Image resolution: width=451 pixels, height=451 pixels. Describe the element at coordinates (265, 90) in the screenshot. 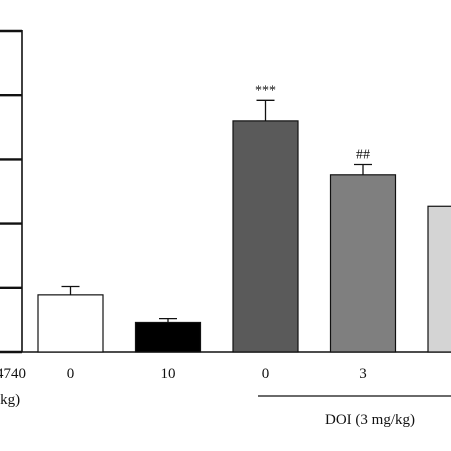

I see `significance-label-2: ***` at that location.